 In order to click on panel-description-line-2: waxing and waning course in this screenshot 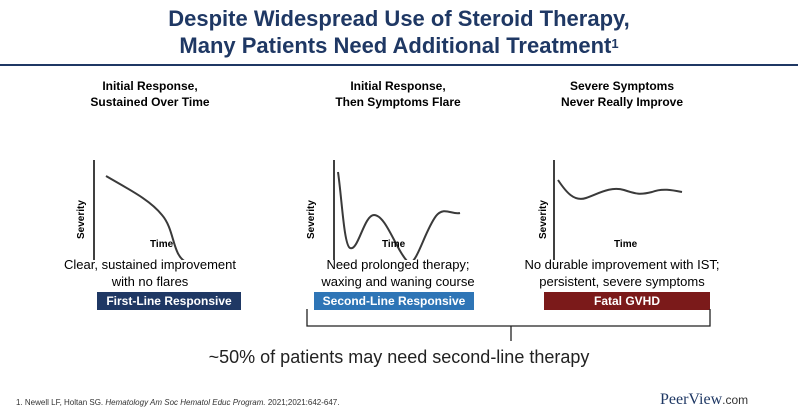, I will do `click(398, 281)`.